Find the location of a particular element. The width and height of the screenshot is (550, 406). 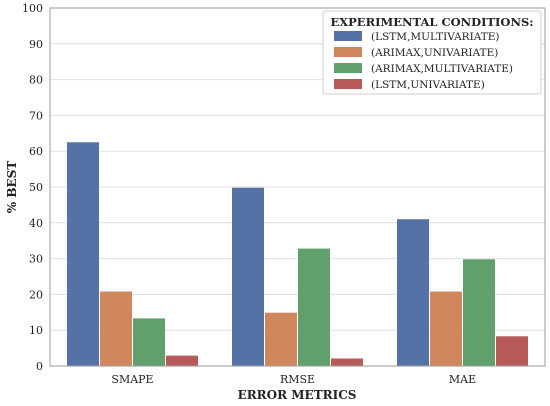

x-axis-label: ERROR METRICS is located at coordinates (297, 395).